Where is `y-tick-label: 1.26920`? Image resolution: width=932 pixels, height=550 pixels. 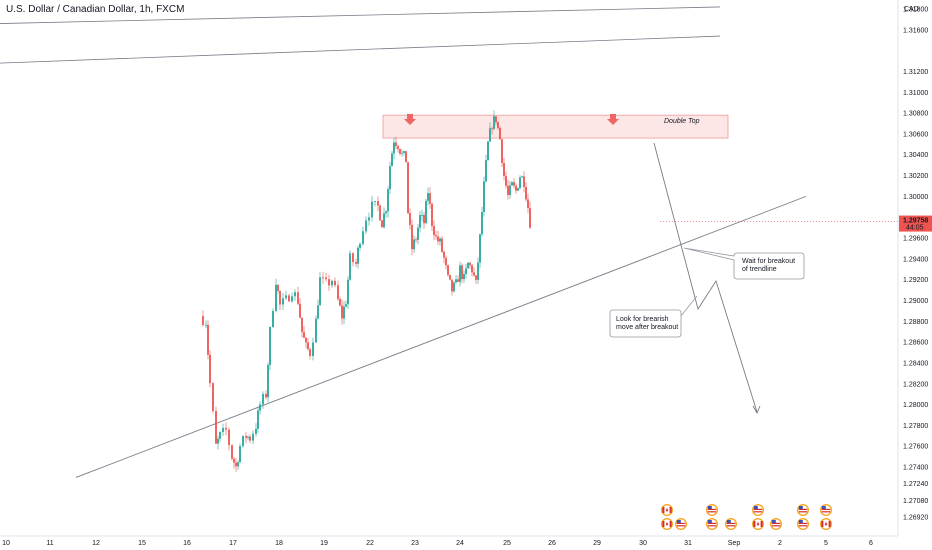
y-tick-label: 1.26920 is located at coordinates (915, 518).